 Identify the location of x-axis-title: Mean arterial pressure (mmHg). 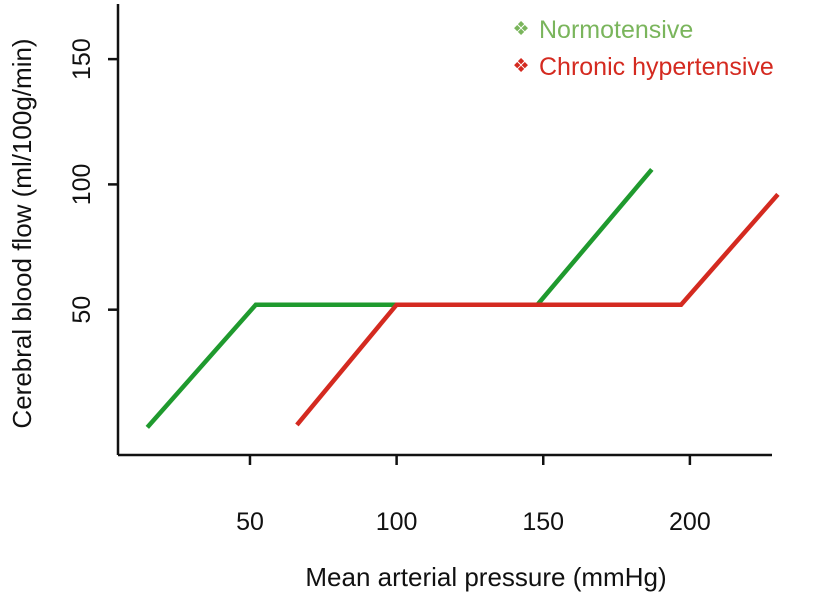
(485, 577).